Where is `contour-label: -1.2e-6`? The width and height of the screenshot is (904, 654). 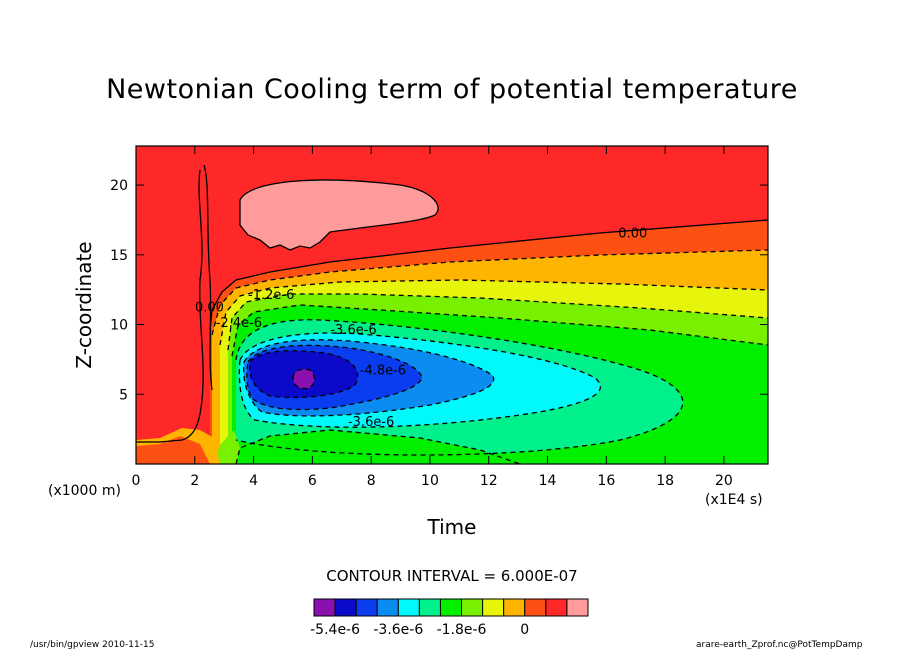
contour-label: -1.2e-6 is located at coordinates (271, 295).